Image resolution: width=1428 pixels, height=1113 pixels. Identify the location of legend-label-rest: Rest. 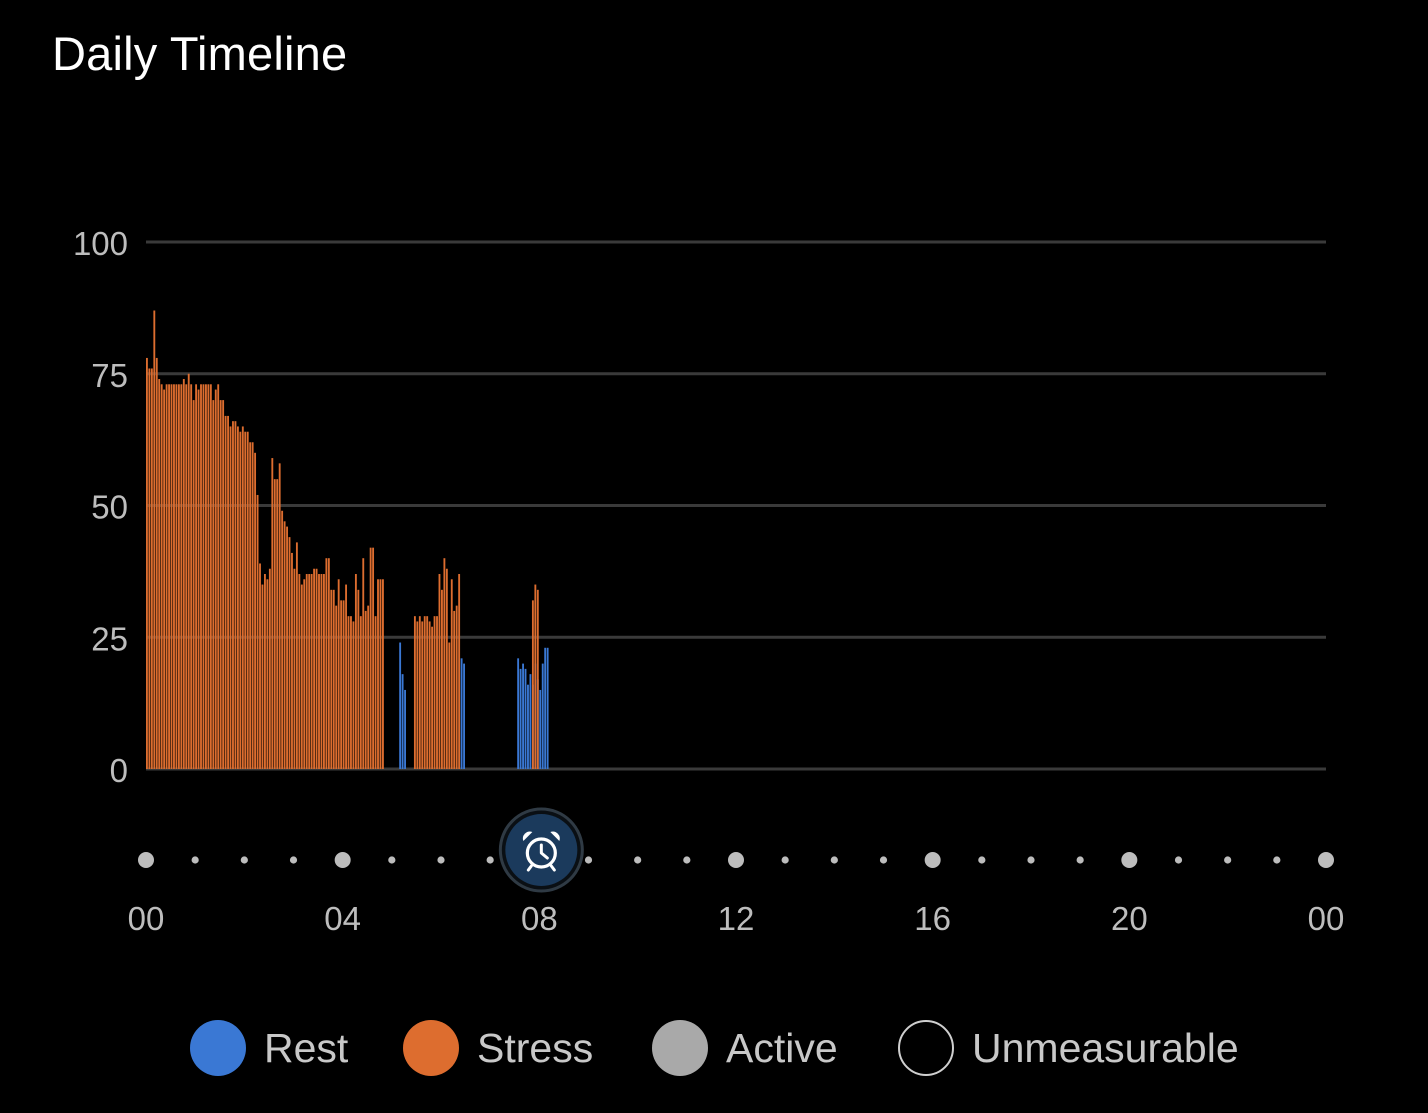
(306, 1047).